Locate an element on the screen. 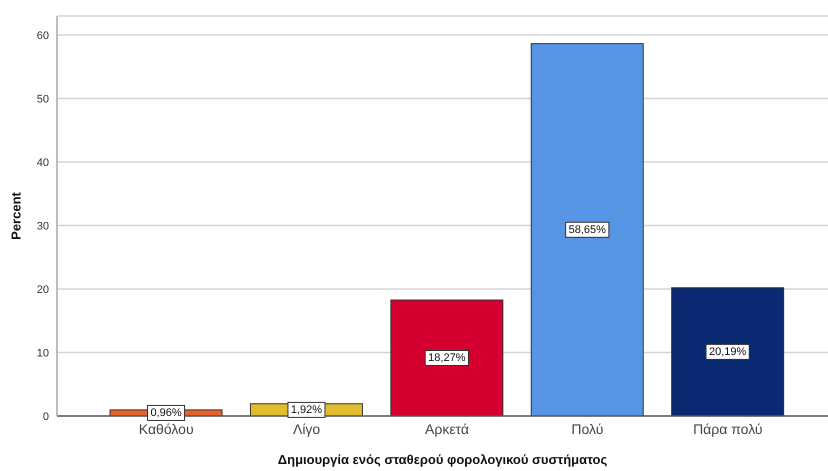 The image size is (828, 471). data-label: 18,27% is located at coordinates (447, 358).